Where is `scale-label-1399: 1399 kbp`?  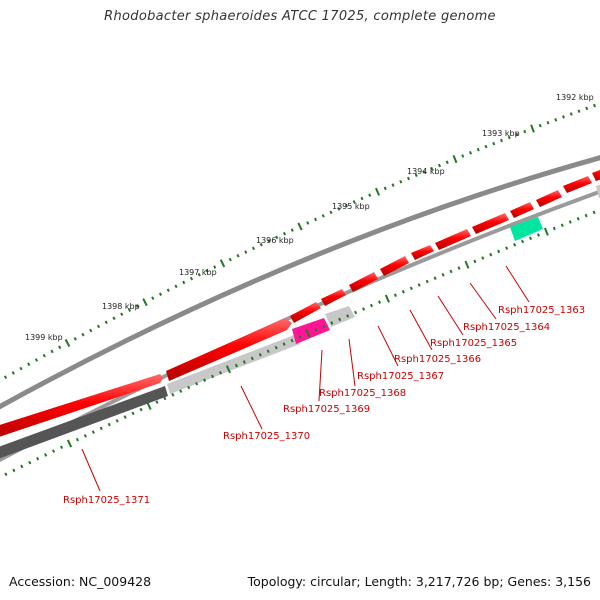
scale-label-1399: 1399 kbp is located at coordinates (44, 337).